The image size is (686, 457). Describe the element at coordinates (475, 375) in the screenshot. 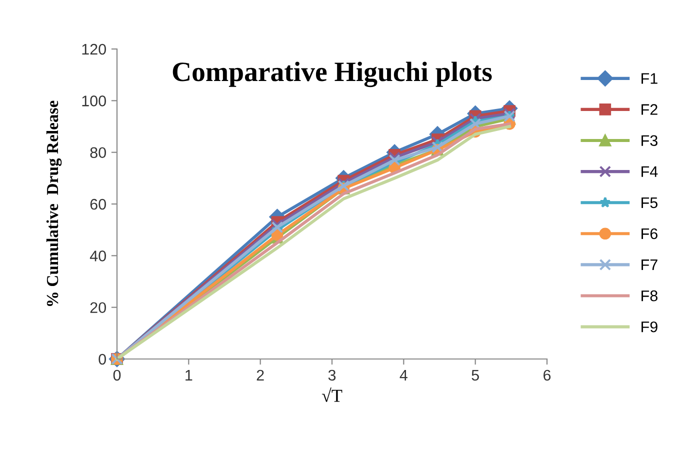

I see `x-tick-label: 5` at that location.